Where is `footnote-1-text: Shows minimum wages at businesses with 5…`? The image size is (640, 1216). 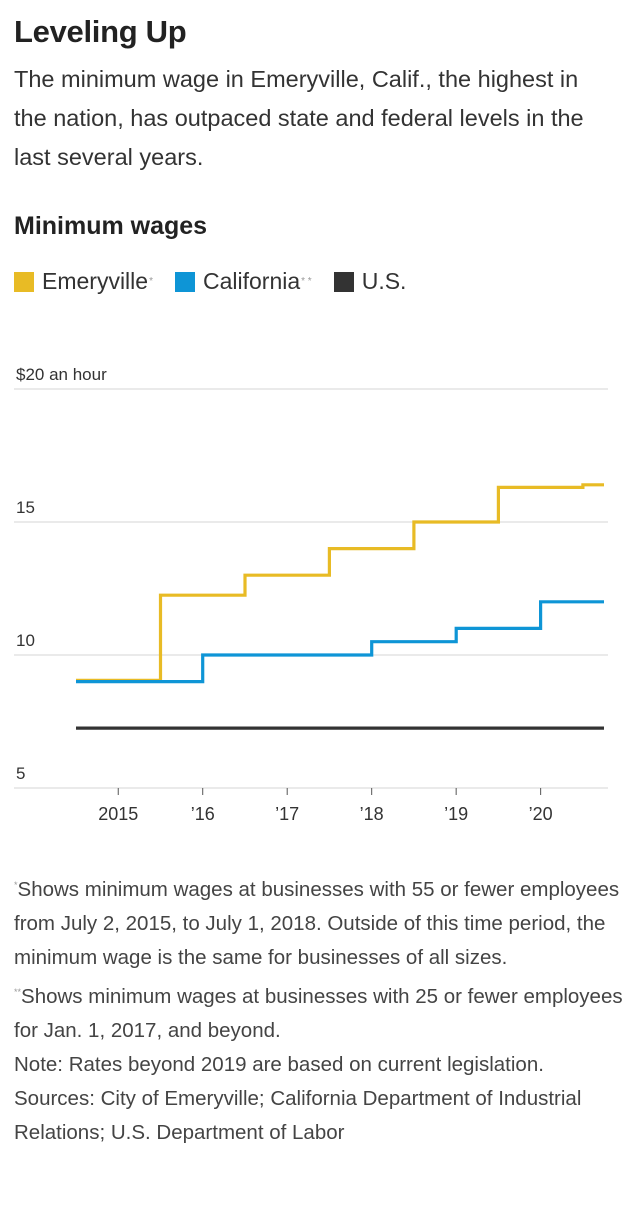 footnote-1-text: Shows minimum wages at businesses with 5… is located at coordinates (317, 923).